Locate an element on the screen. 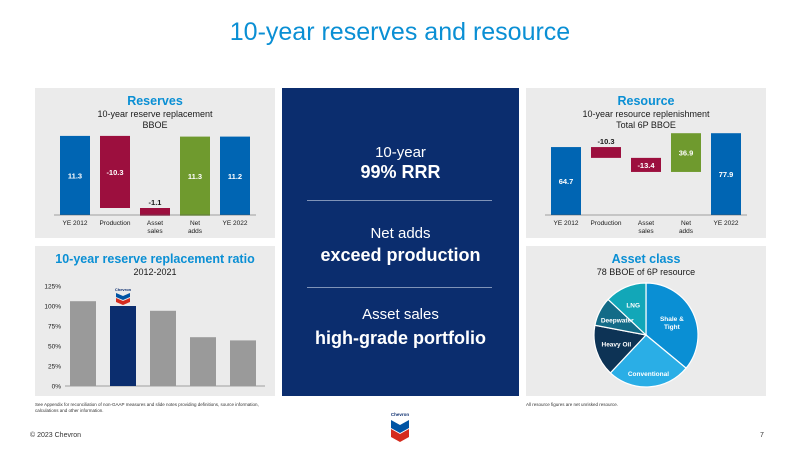  slice-label: Conventional is located at coordinates (648, 374).